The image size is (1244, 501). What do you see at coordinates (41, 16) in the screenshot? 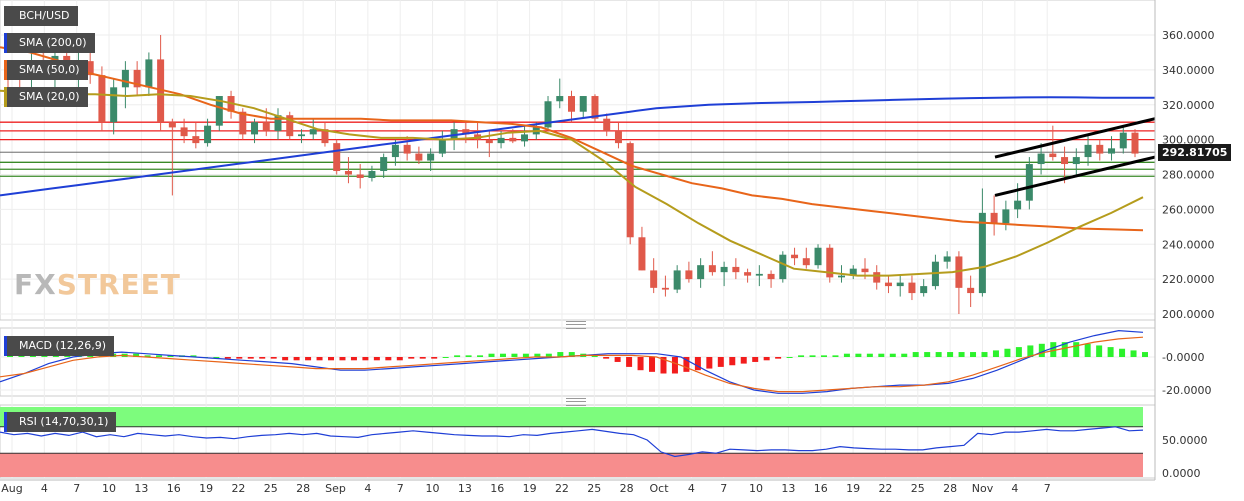
I see `symbol-label: BCH/USD` at bounding box center [41, 16].